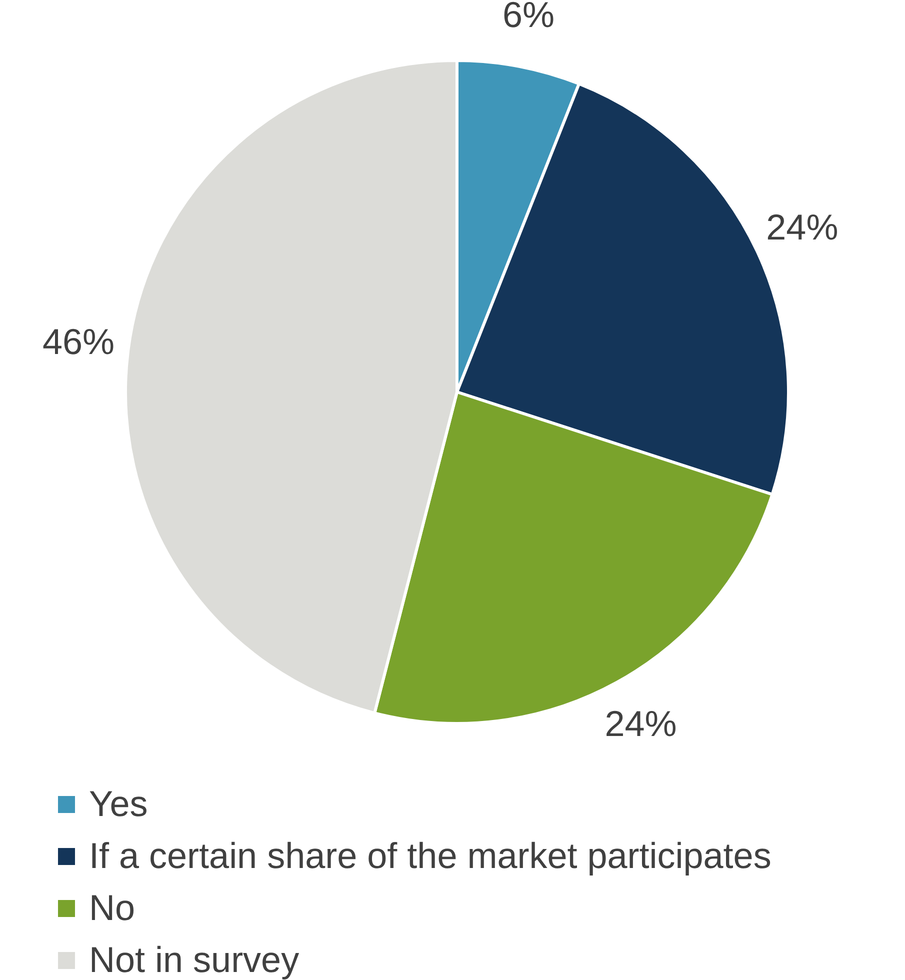 The image size is (905, 980). I want to click on legend-label: No, so click(112, 908).